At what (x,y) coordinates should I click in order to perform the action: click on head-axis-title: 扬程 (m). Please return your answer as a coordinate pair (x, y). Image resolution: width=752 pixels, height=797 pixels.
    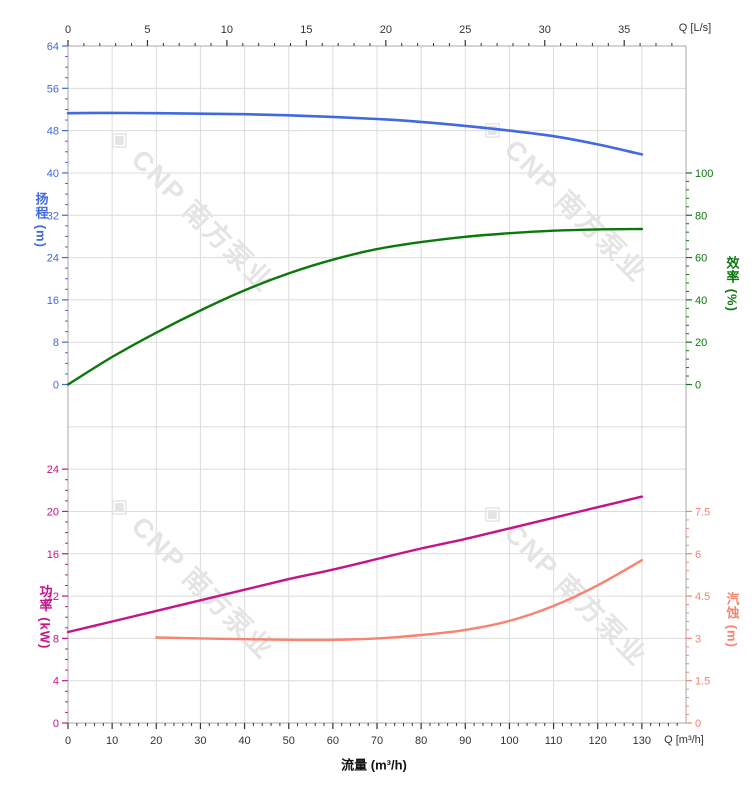
    Looking at the image, I should click on (41, 220).